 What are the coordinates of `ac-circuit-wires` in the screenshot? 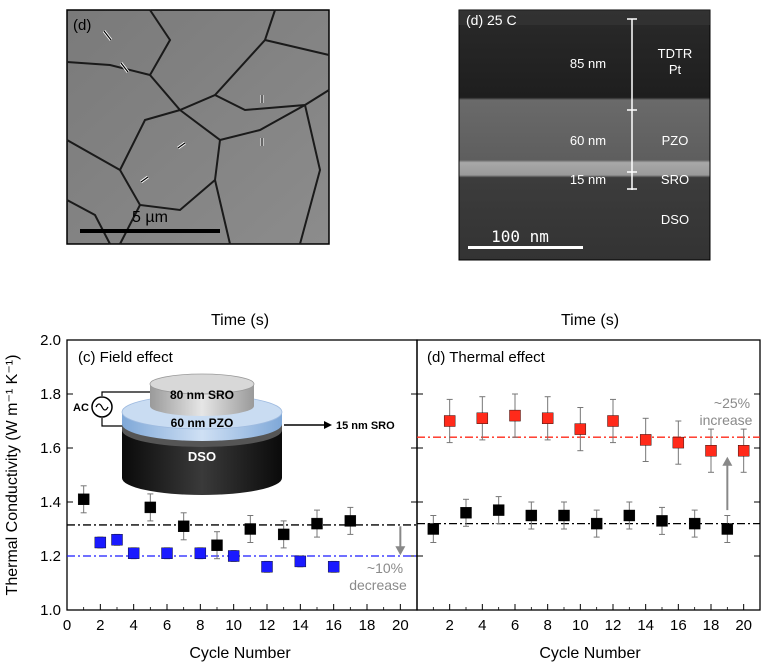 It's located at (125, 409).